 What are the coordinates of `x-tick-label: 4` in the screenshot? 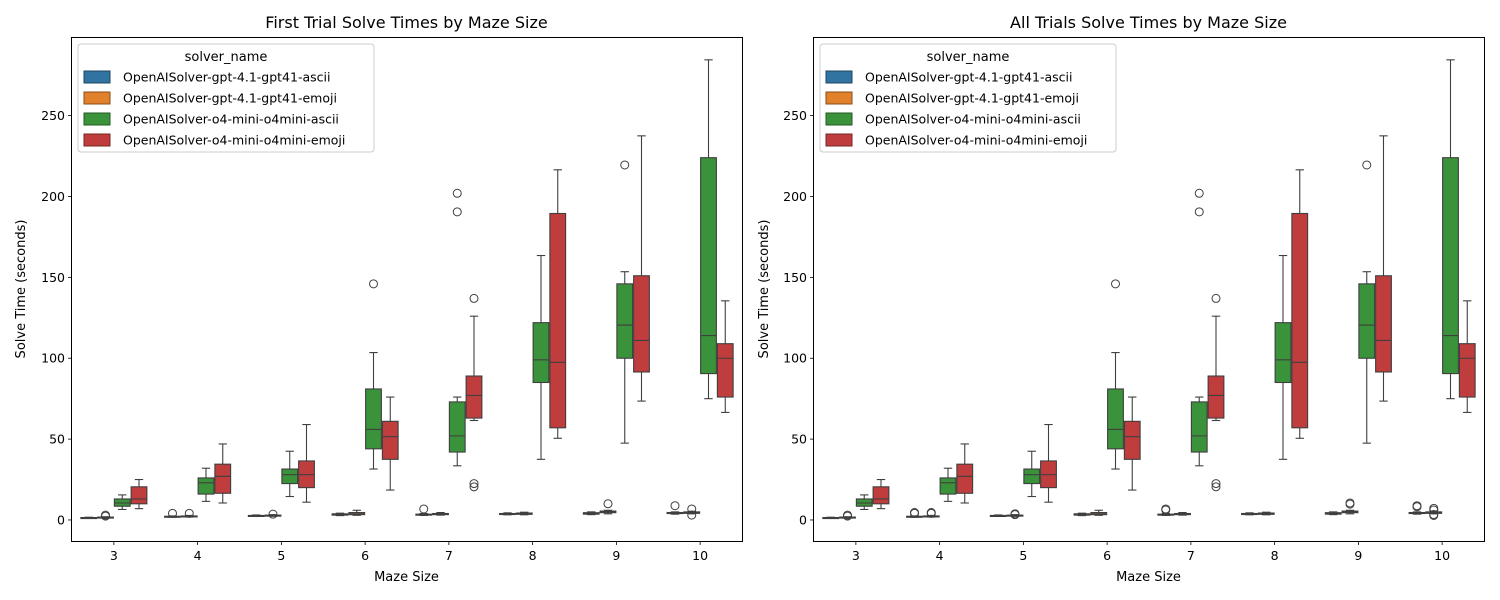 It's located at (940, 555).